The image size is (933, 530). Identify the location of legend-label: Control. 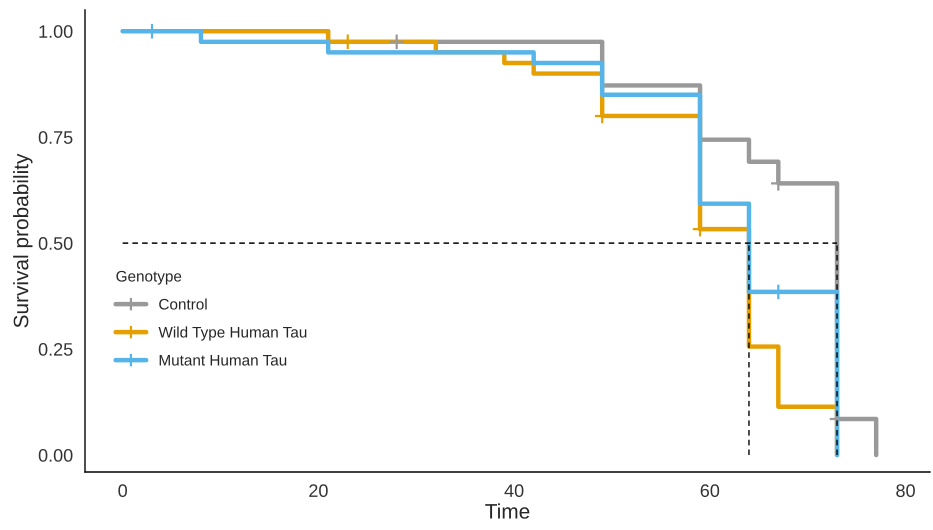
(183, 304).